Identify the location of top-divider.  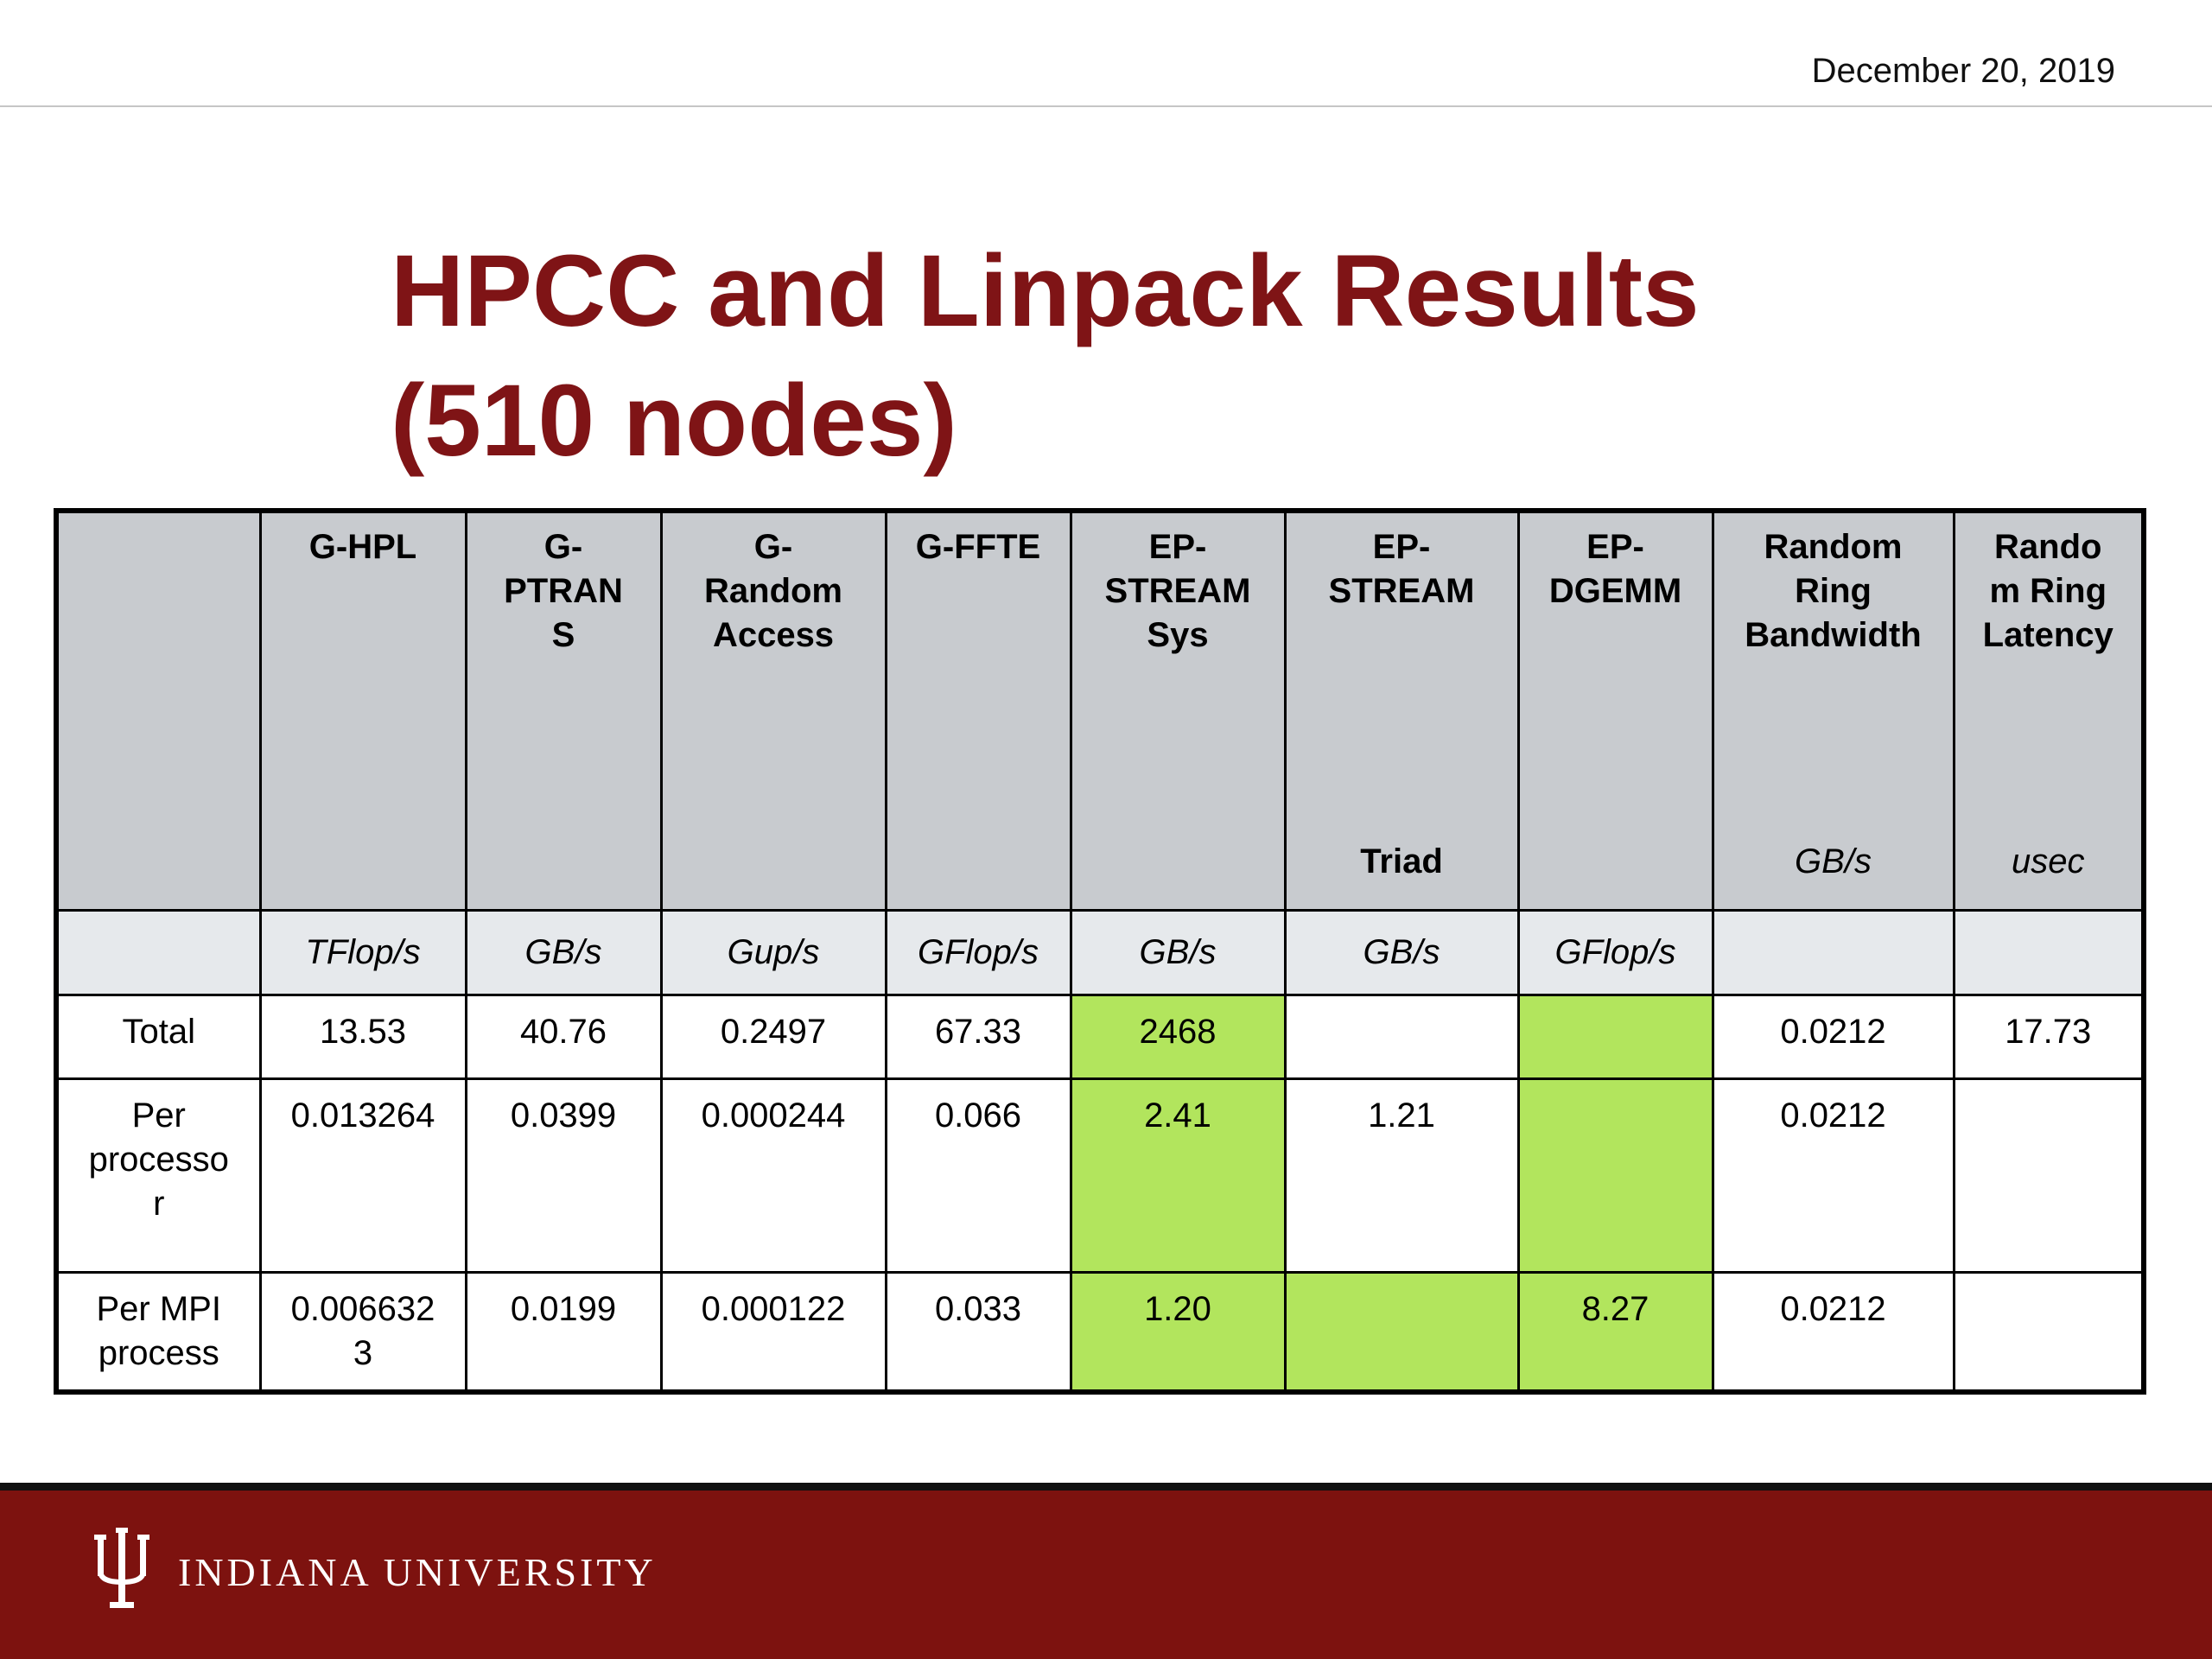
(1106, 106).